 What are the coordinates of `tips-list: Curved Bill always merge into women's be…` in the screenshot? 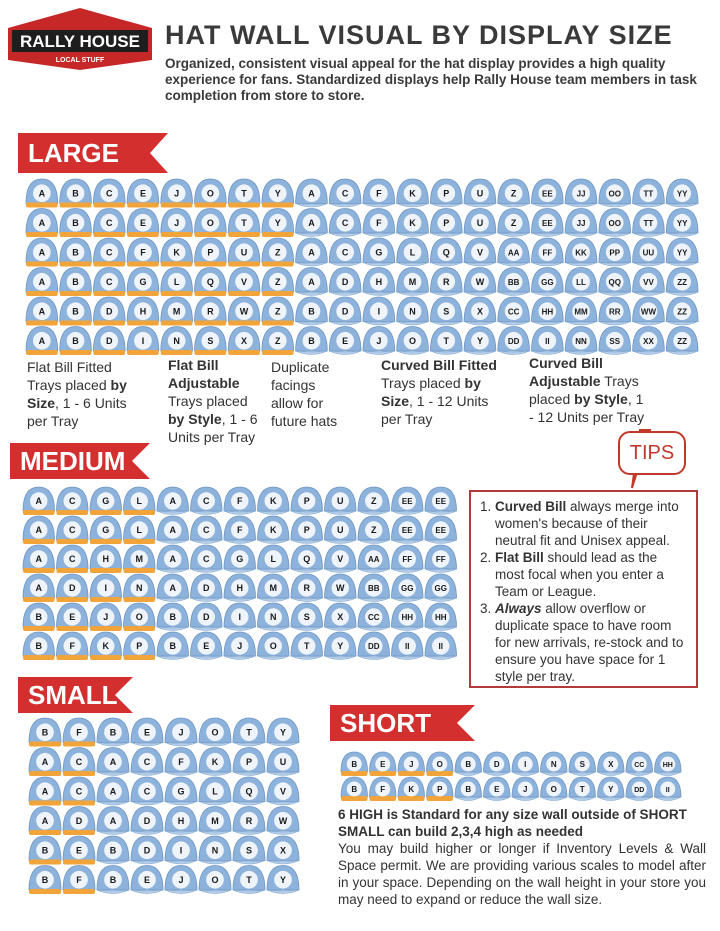 It's located at (578, 591).